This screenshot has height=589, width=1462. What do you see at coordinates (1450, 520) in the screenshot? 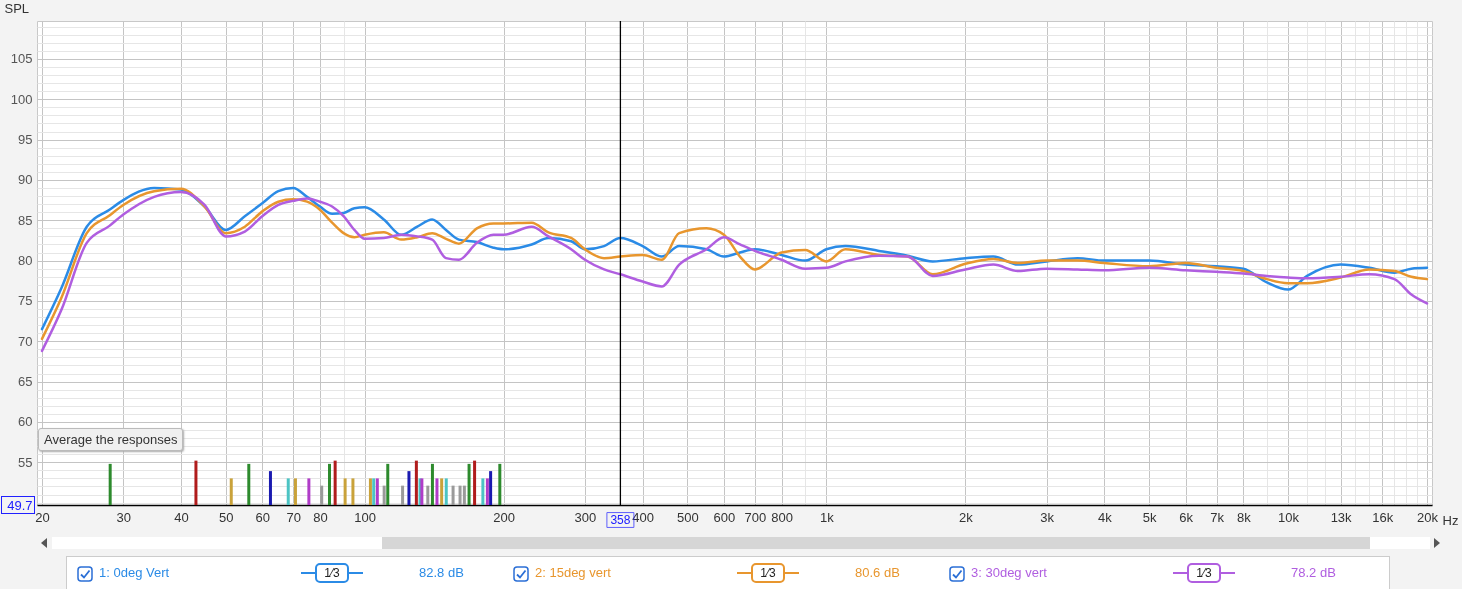
I see `x-axis-title: Hz` at bounding box center [1450, 520].